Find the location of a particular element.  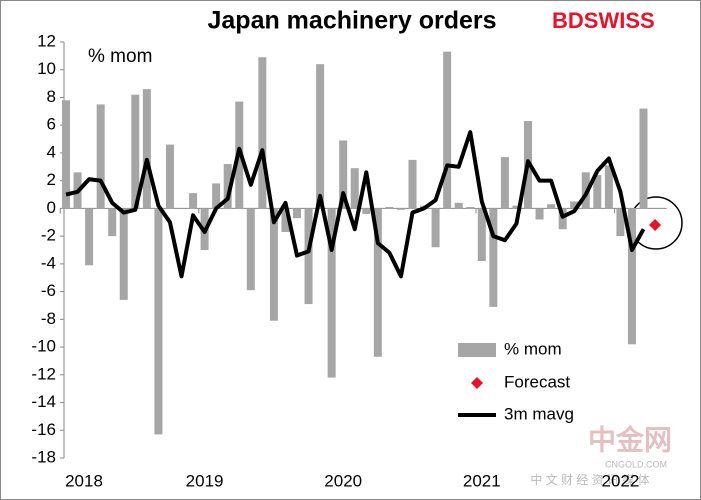

y-tick-label: -4 is located at coordinates (48, 262).